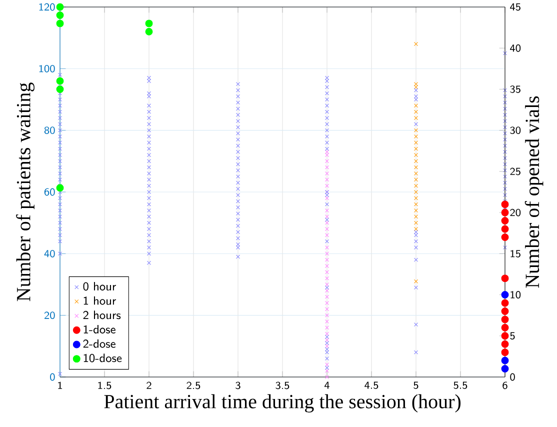  What do you see at coordinates (52, 377) in the screenshot?
I see `y-tick-label: 0` at bounding box center [52, 377].